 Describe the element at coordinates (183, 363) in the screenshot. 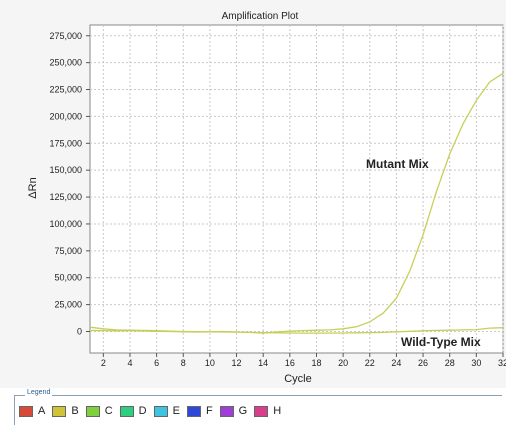

I see `x-tick-label: 8` at that location.